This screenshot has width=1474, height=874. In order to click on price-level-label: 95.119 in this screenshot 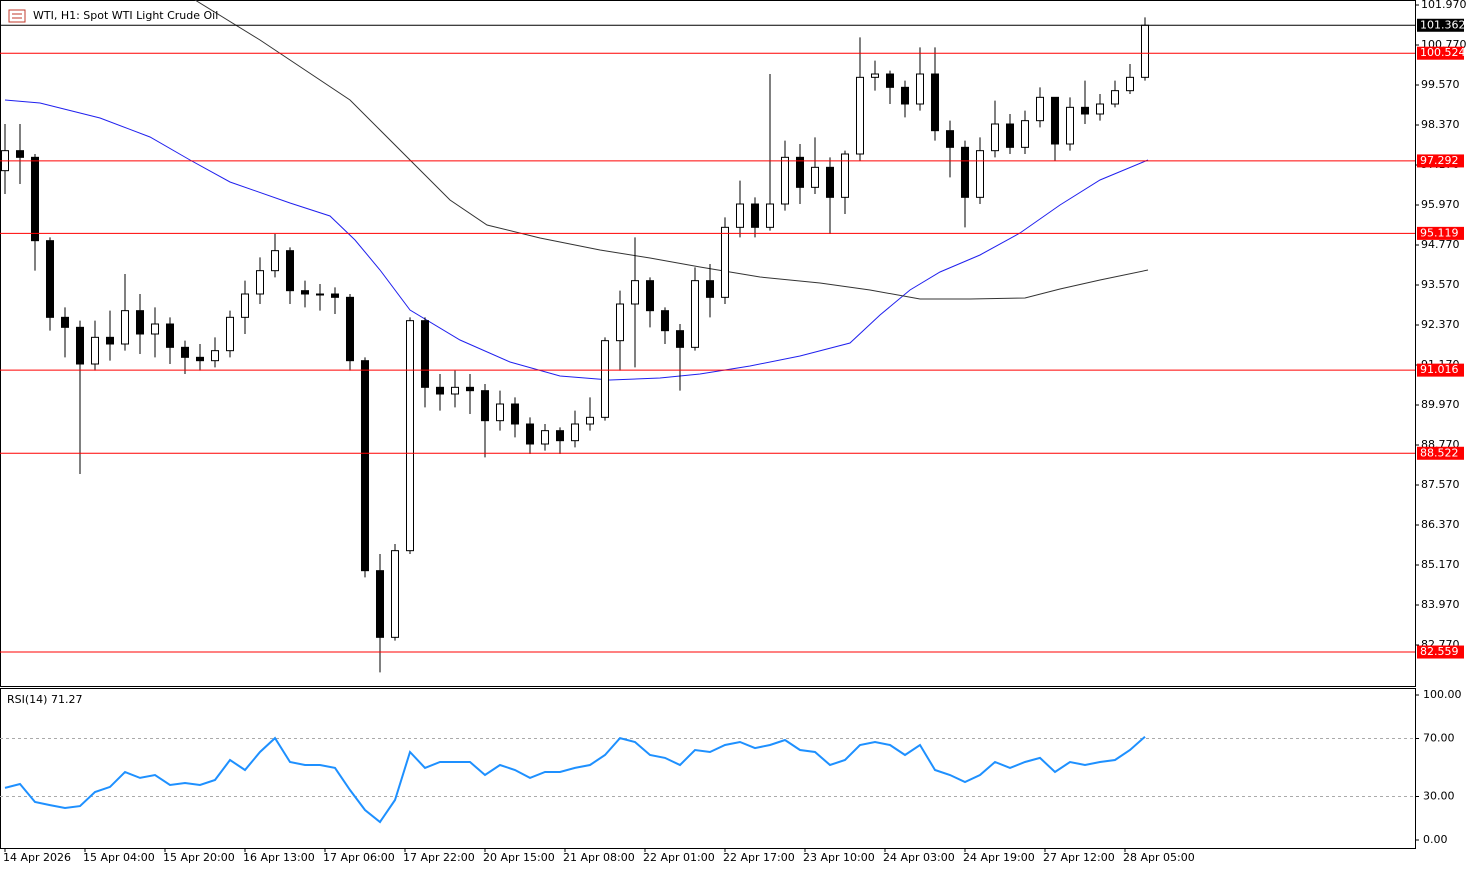, I will do `click(1439, 232)`.